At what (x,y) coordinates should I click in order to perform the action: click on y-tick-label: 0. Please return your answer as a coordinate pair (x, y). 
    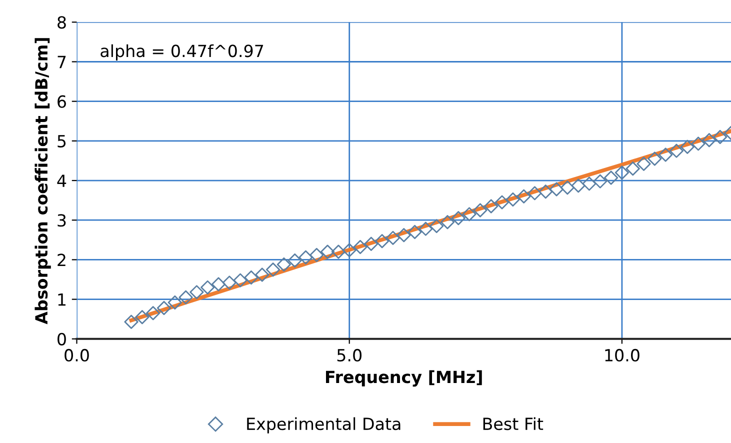
    Looking at the image, I should click on (62, 339).